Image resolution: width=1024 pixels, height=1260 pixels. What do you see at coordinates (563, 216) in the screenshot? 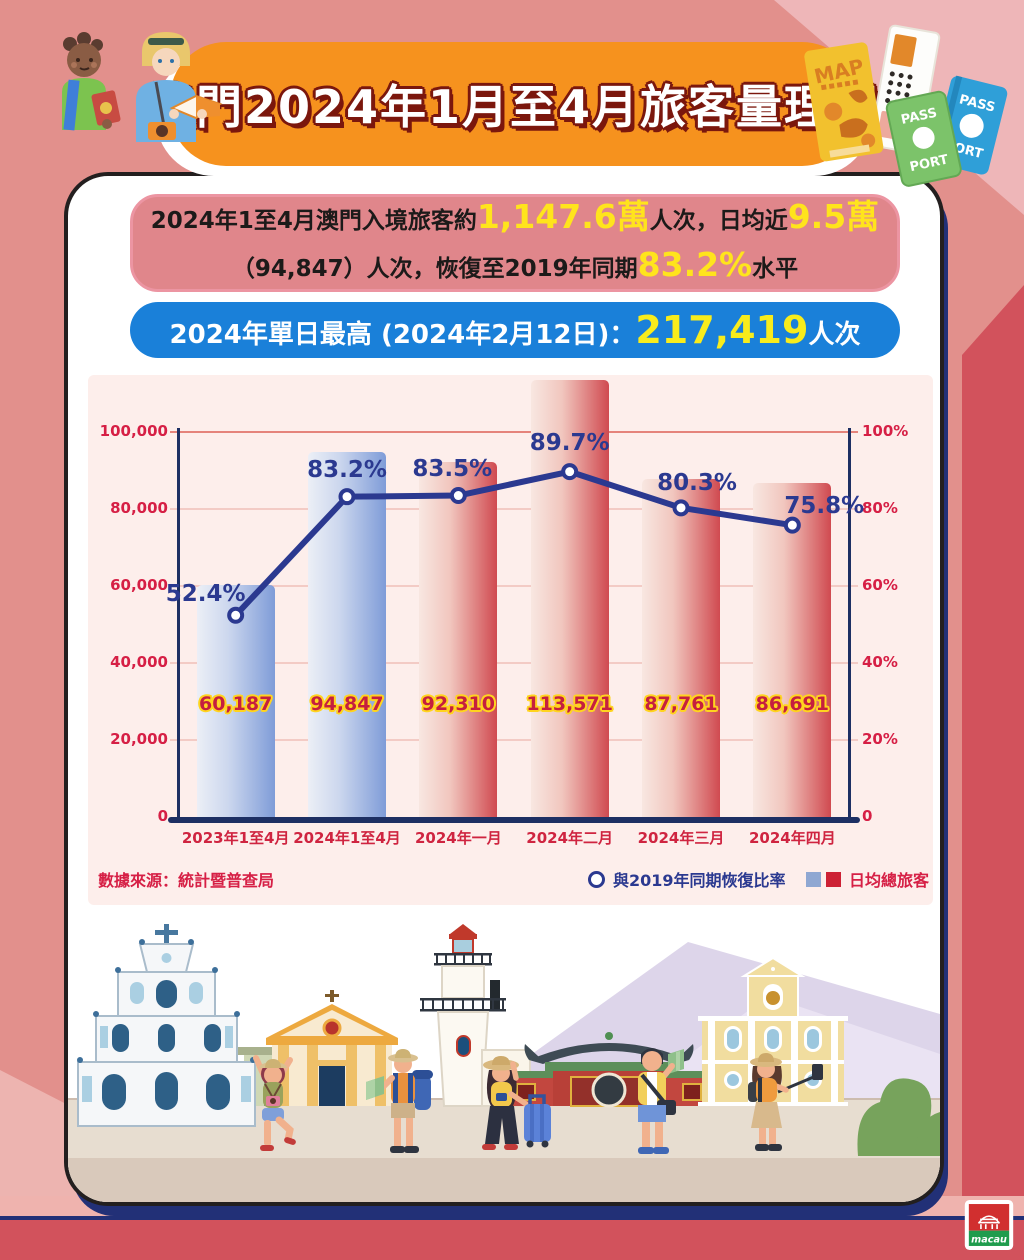
I see `summary-total-visitors: 1,147.6萬` at bounding box center [563, 216].